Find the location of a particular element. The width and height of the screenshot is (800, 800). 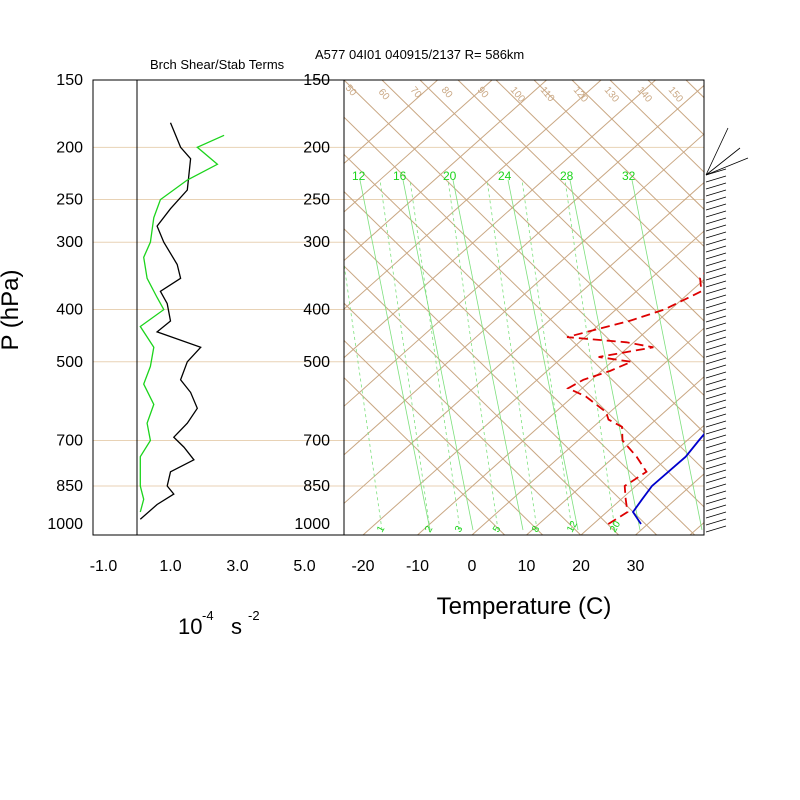

dewpoint-line is located at coordinates (635, 398).